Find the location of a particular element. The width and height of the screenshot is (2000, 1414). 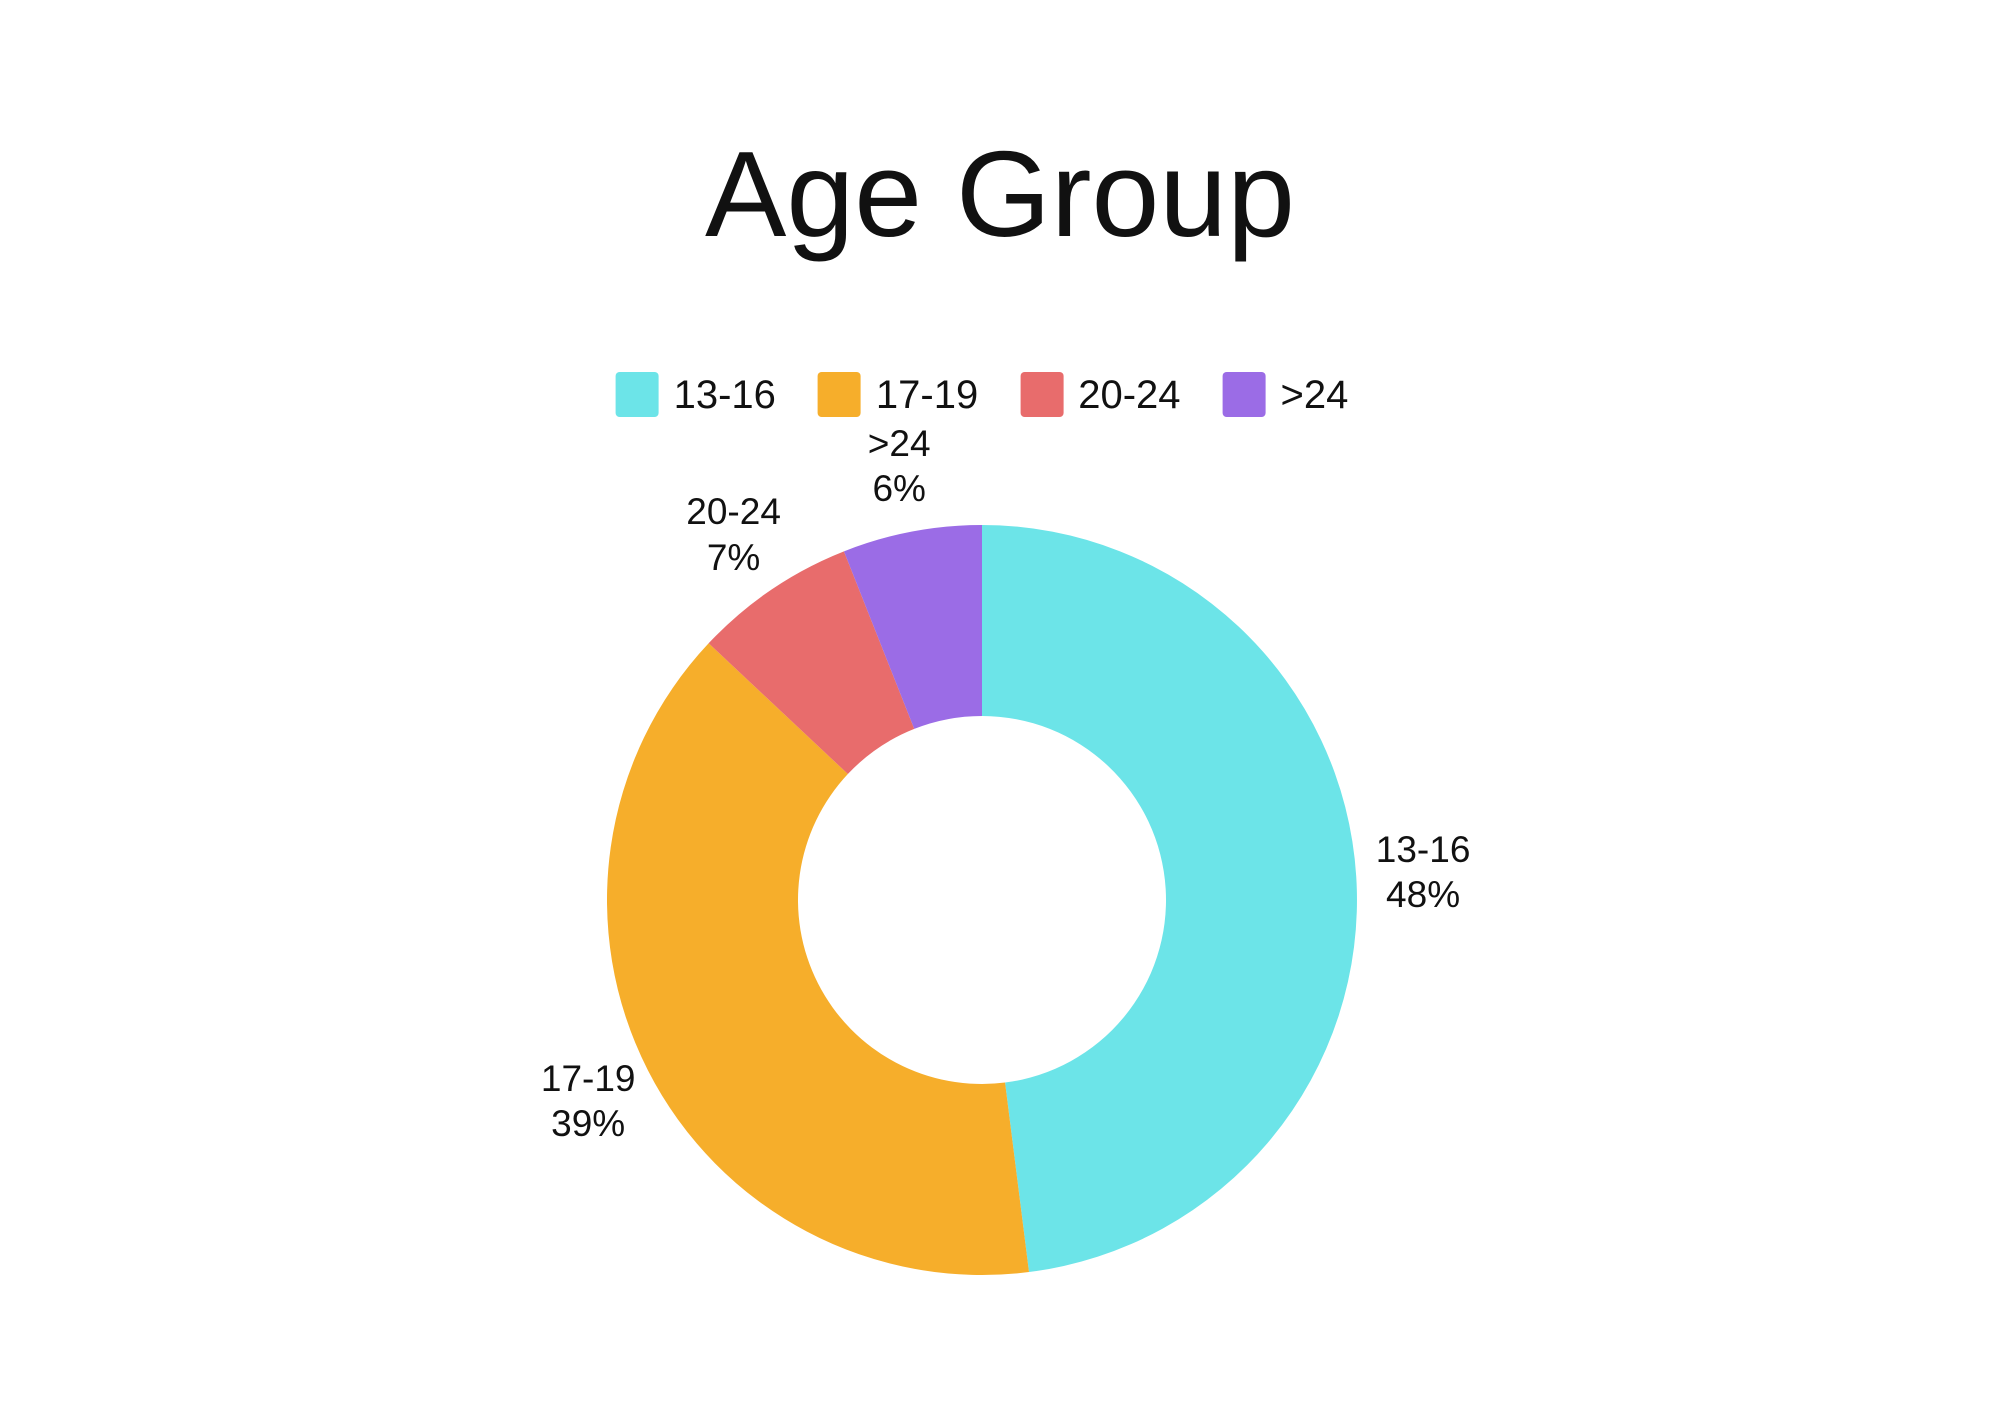

slice-label-13-16: 13-16 48% is located at coordinates (1423, 872).